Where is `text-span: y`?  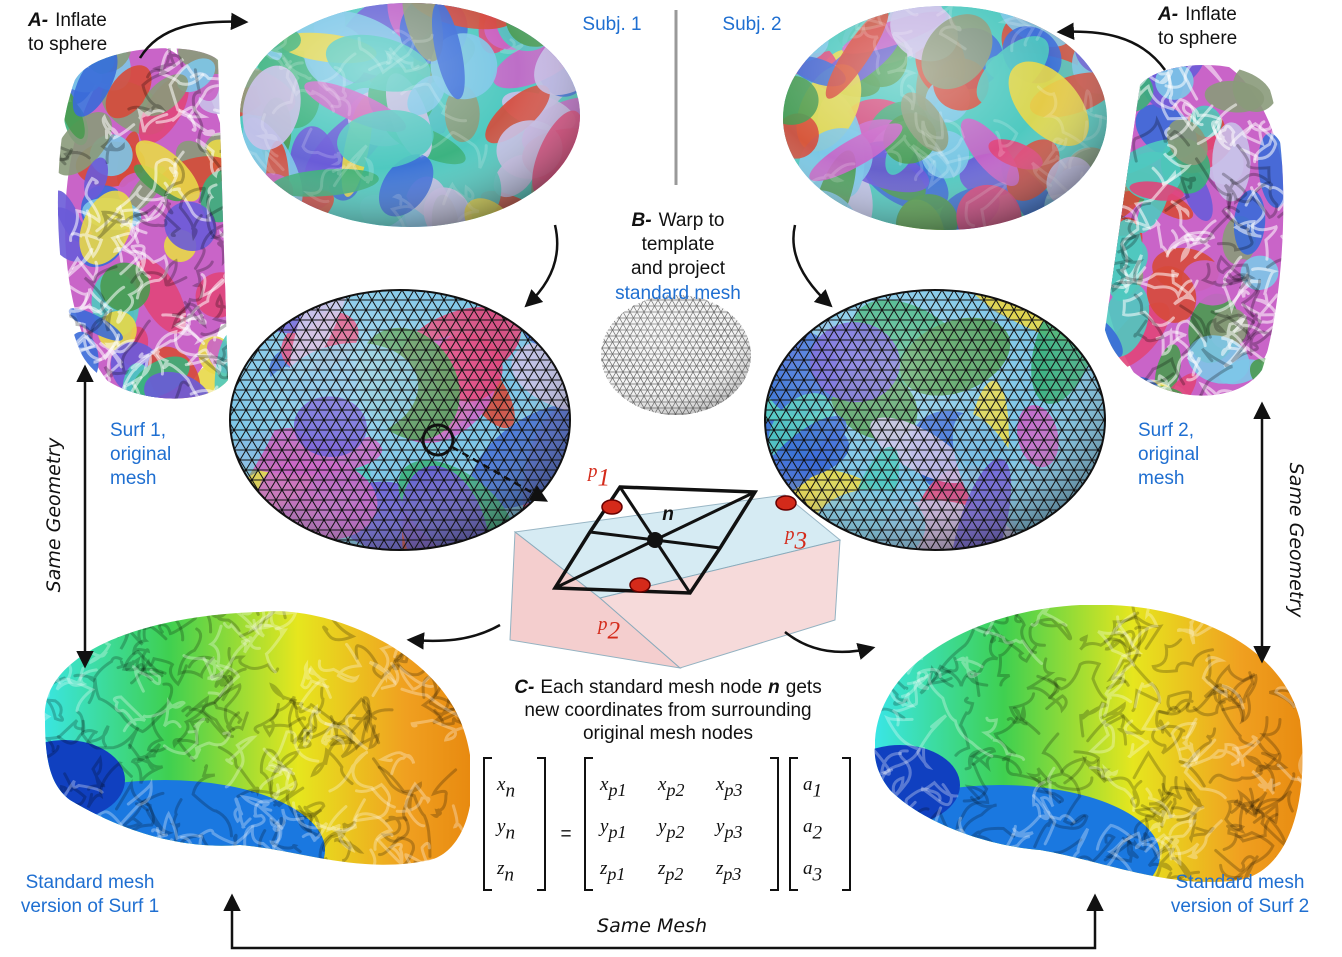 text-span: y is located at coordinates (500, 826).